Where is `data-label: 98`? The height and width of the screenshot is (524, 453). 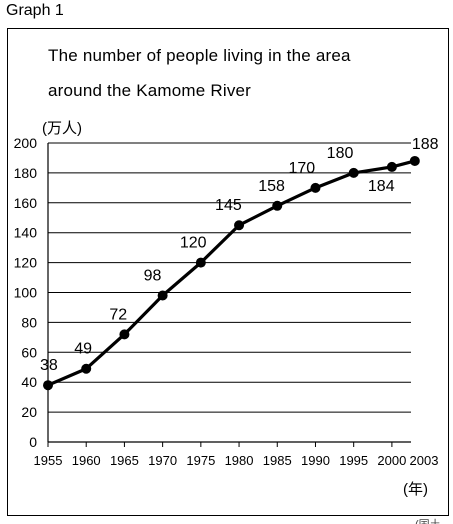 data-label: 98 is located at coordinates (153, 275).